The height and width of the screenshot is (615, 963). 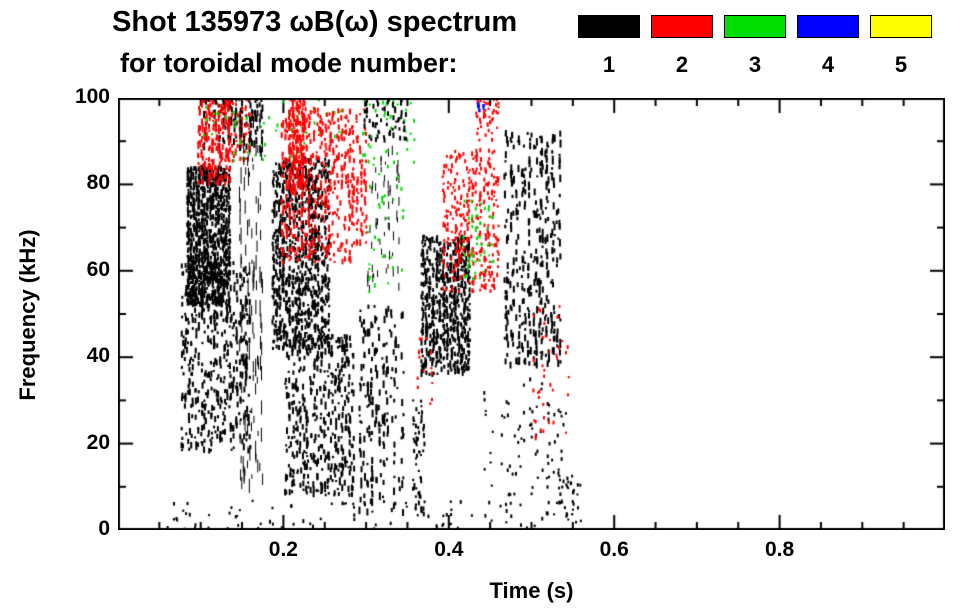 I want to click on legend-label-mode-1: 1, so click(x=609, y=64).